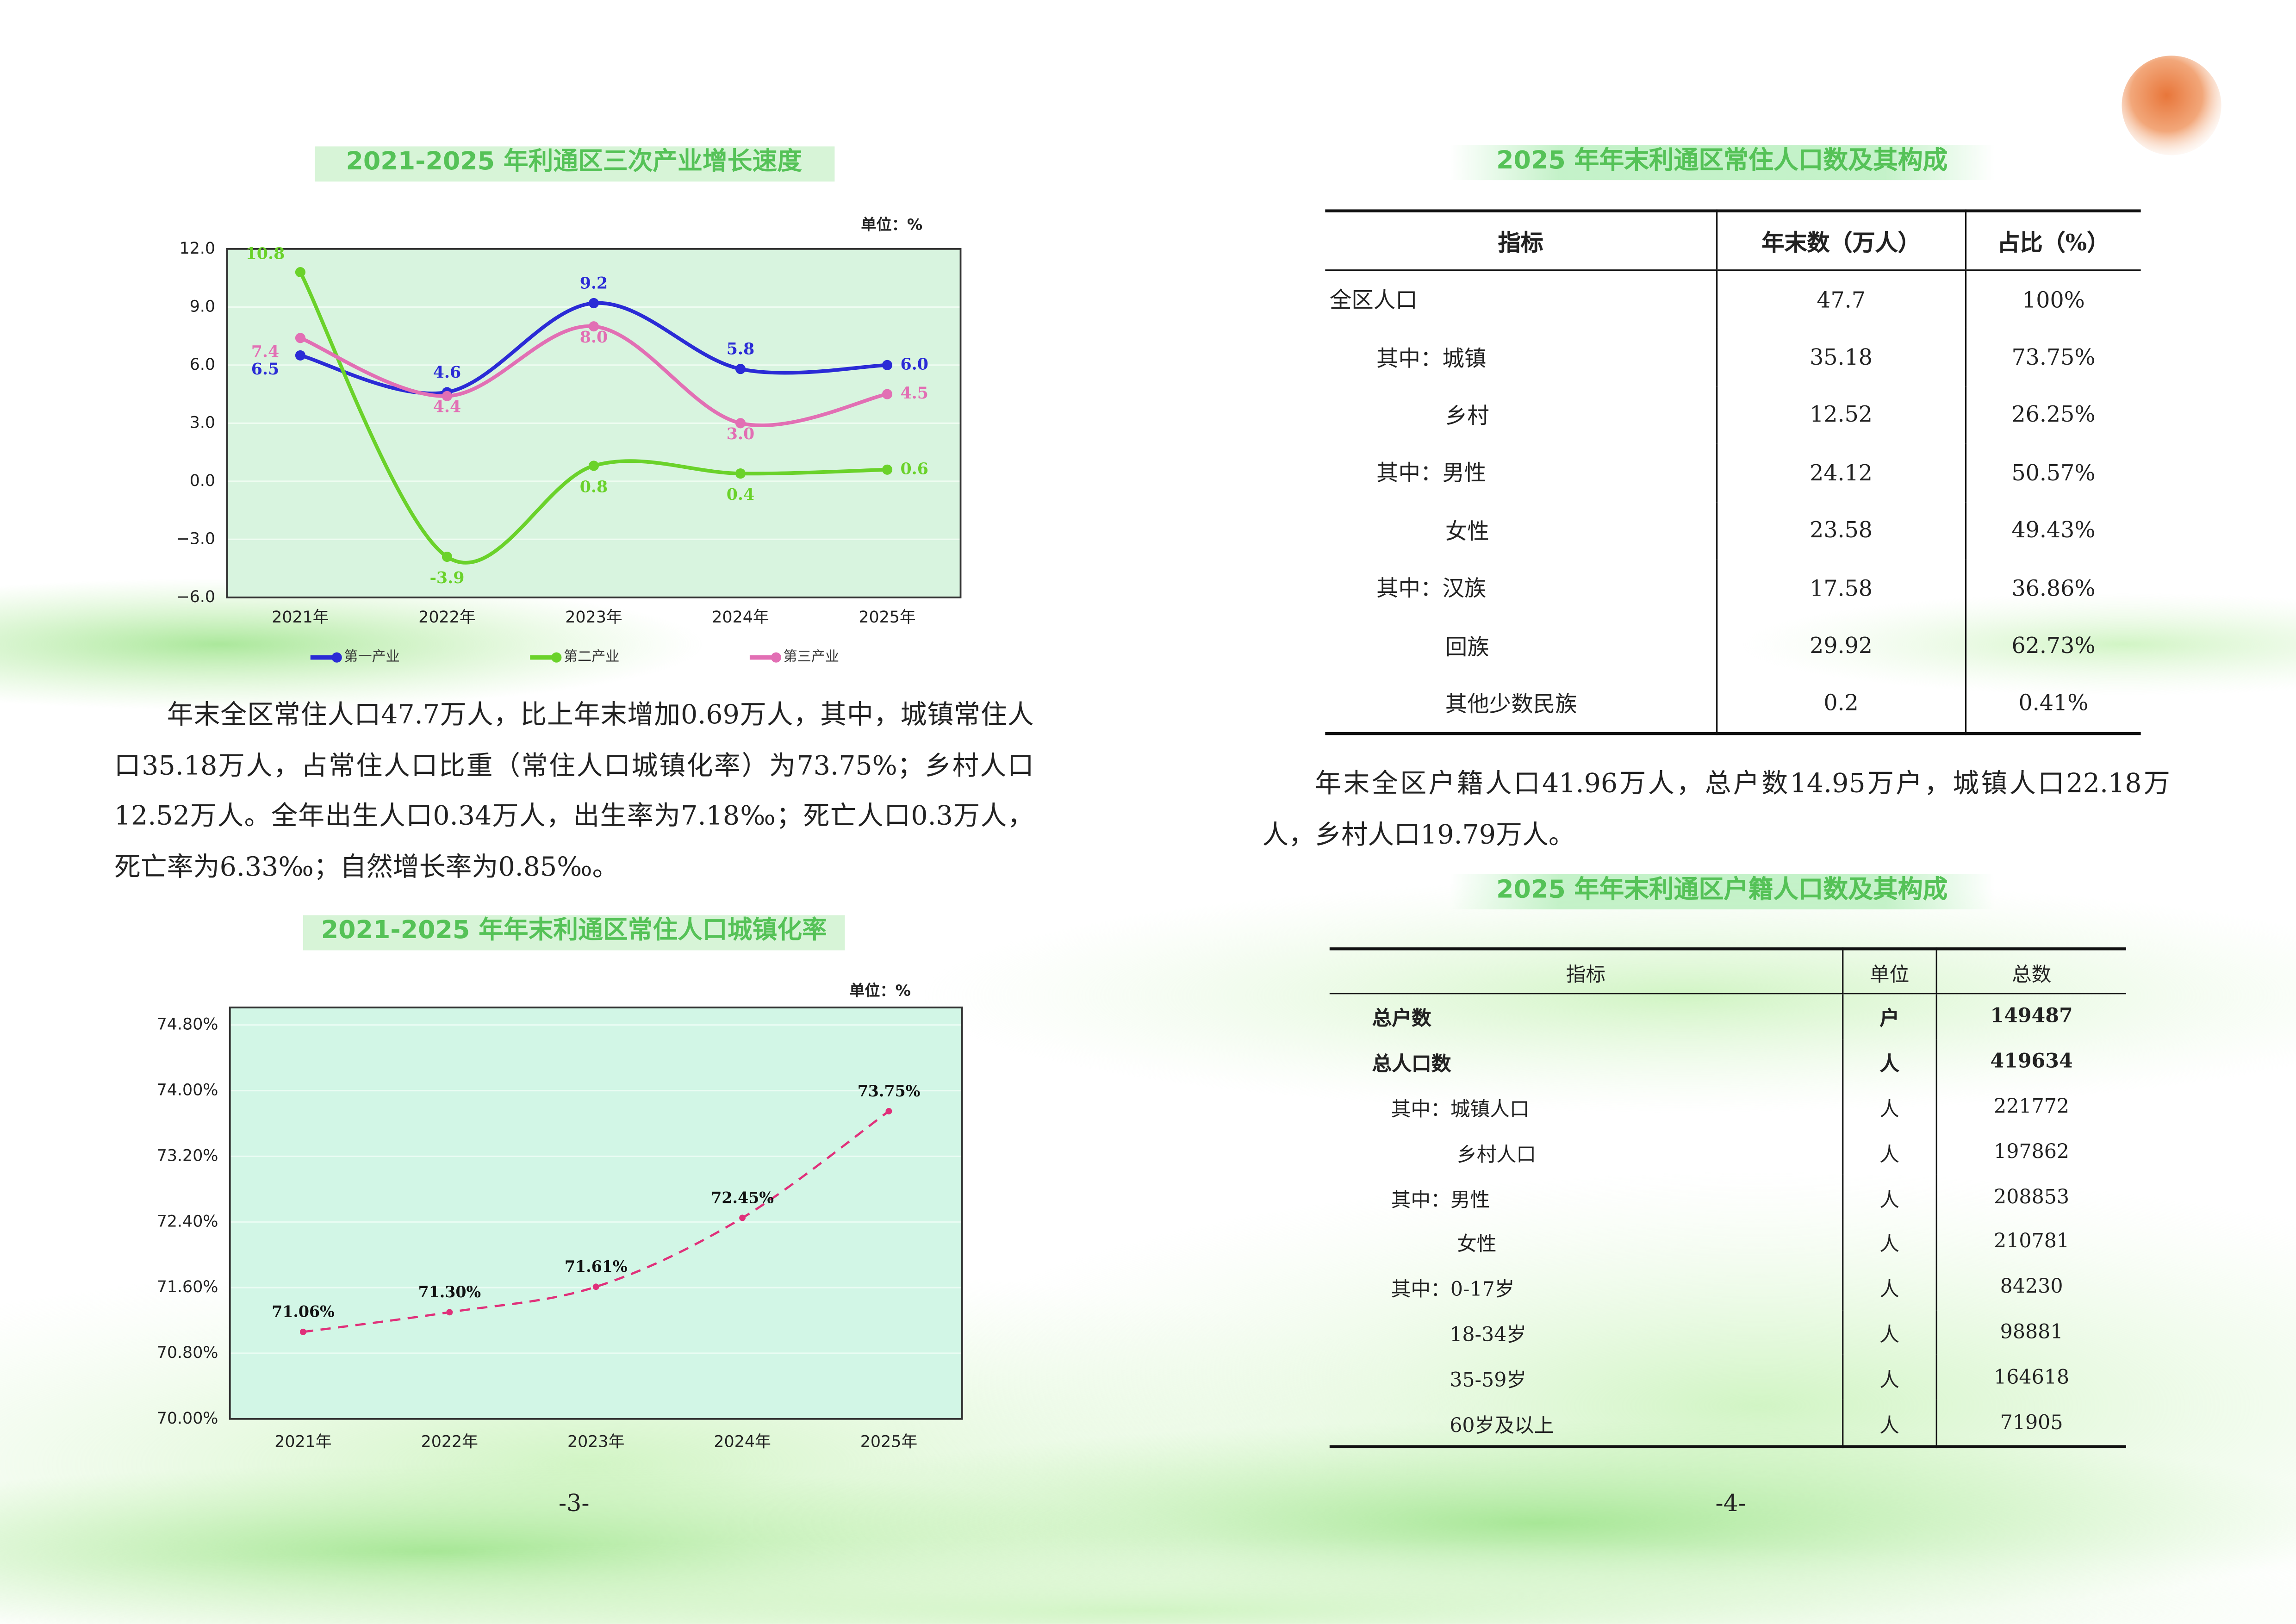  I want to click on table-cell: 全区人口, so click(1373, 300).